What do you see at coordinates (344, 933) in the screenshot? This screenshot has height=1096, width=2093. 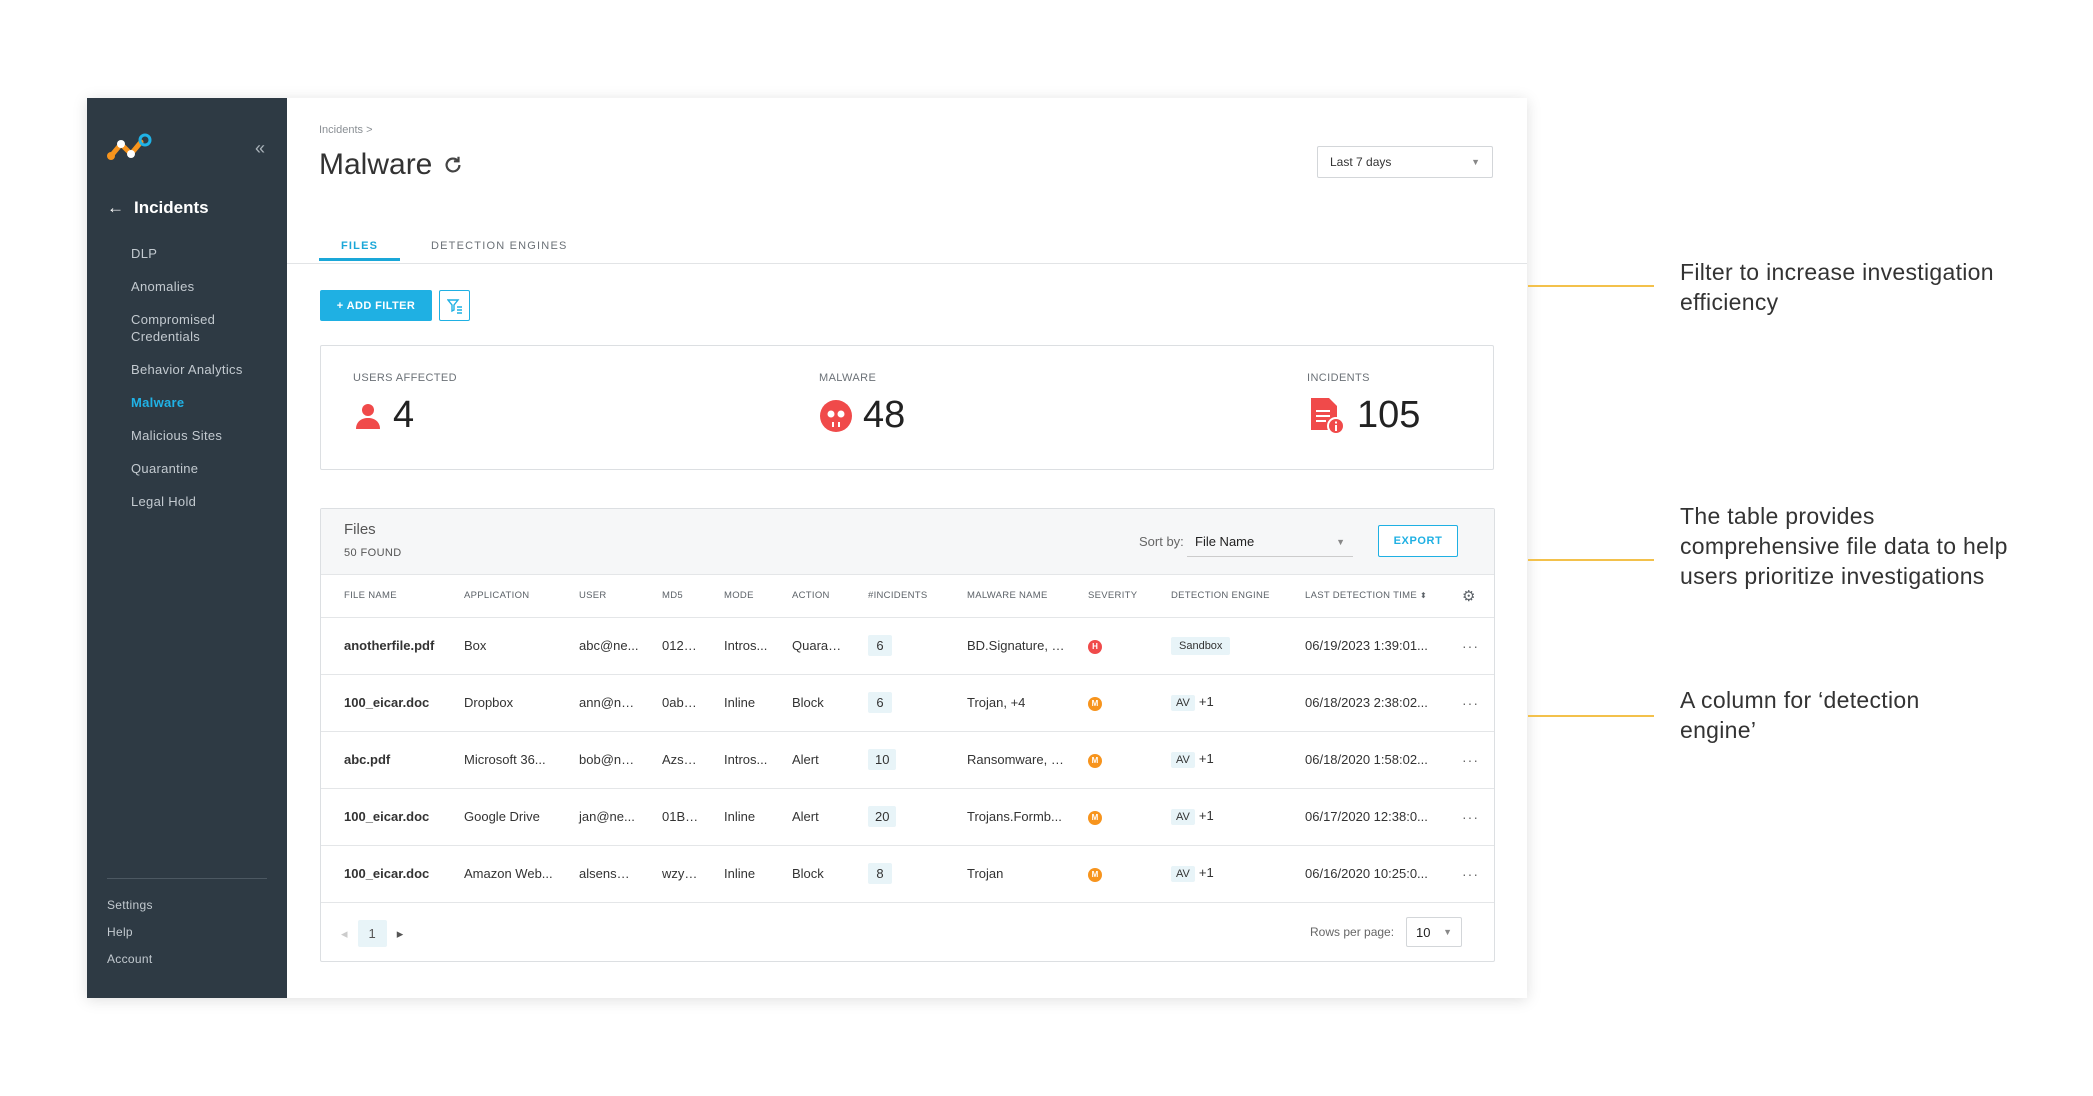 I see `prev-page-icon: ◂` at bounding box center [344, 933].